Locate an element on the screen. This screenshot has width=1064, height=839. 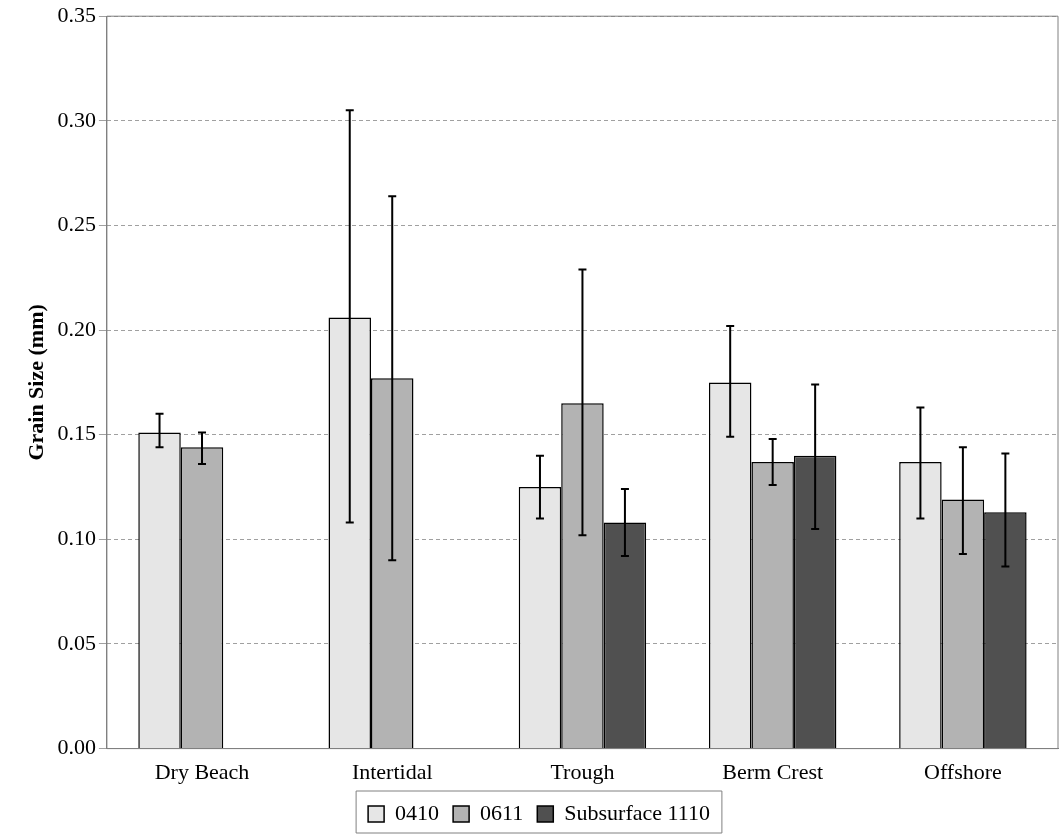
y-tick-label: 0.00 is located at coordinates (76, 747).